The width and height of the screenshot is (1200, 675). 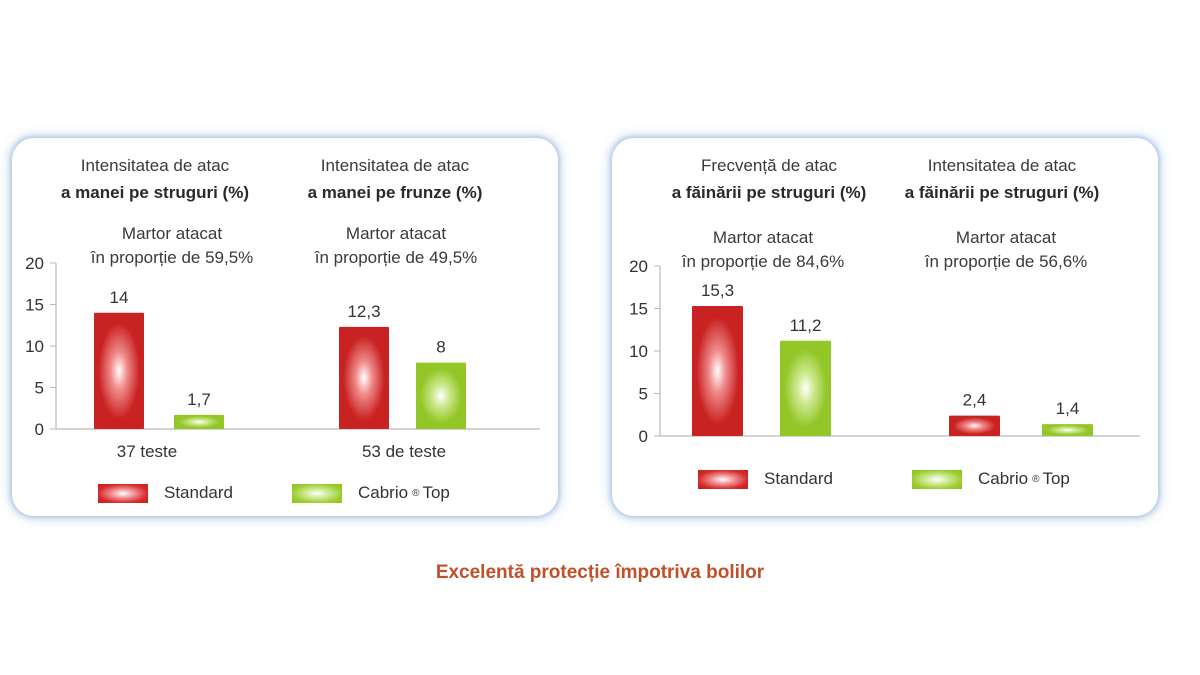 I want to click on group-subtitle-mana-frunze: Martor atacat în proporție de 49,5%, so click(x=396, y=246).